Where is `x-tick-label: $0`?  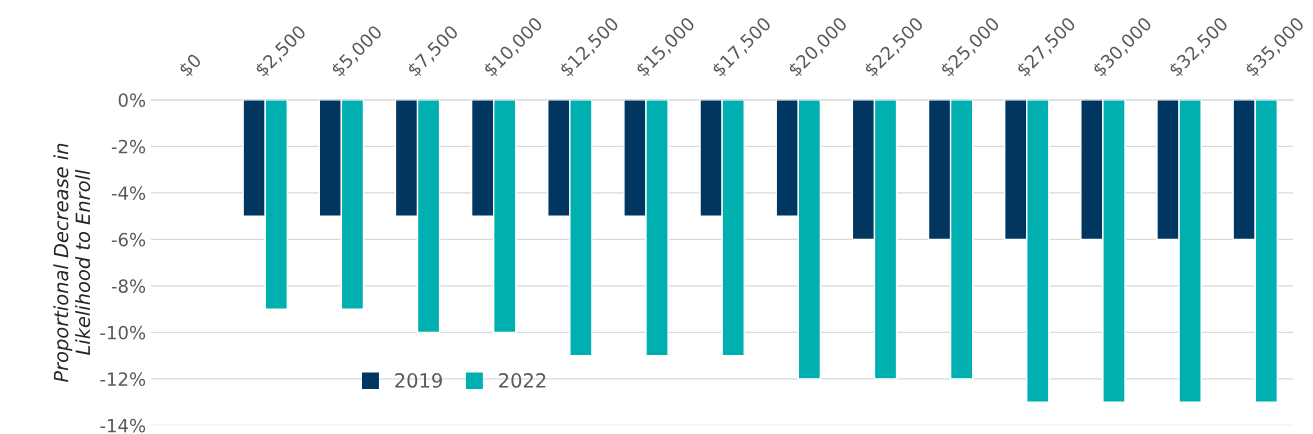
x-tick-label: $0 is located at coordinates (190, 65).